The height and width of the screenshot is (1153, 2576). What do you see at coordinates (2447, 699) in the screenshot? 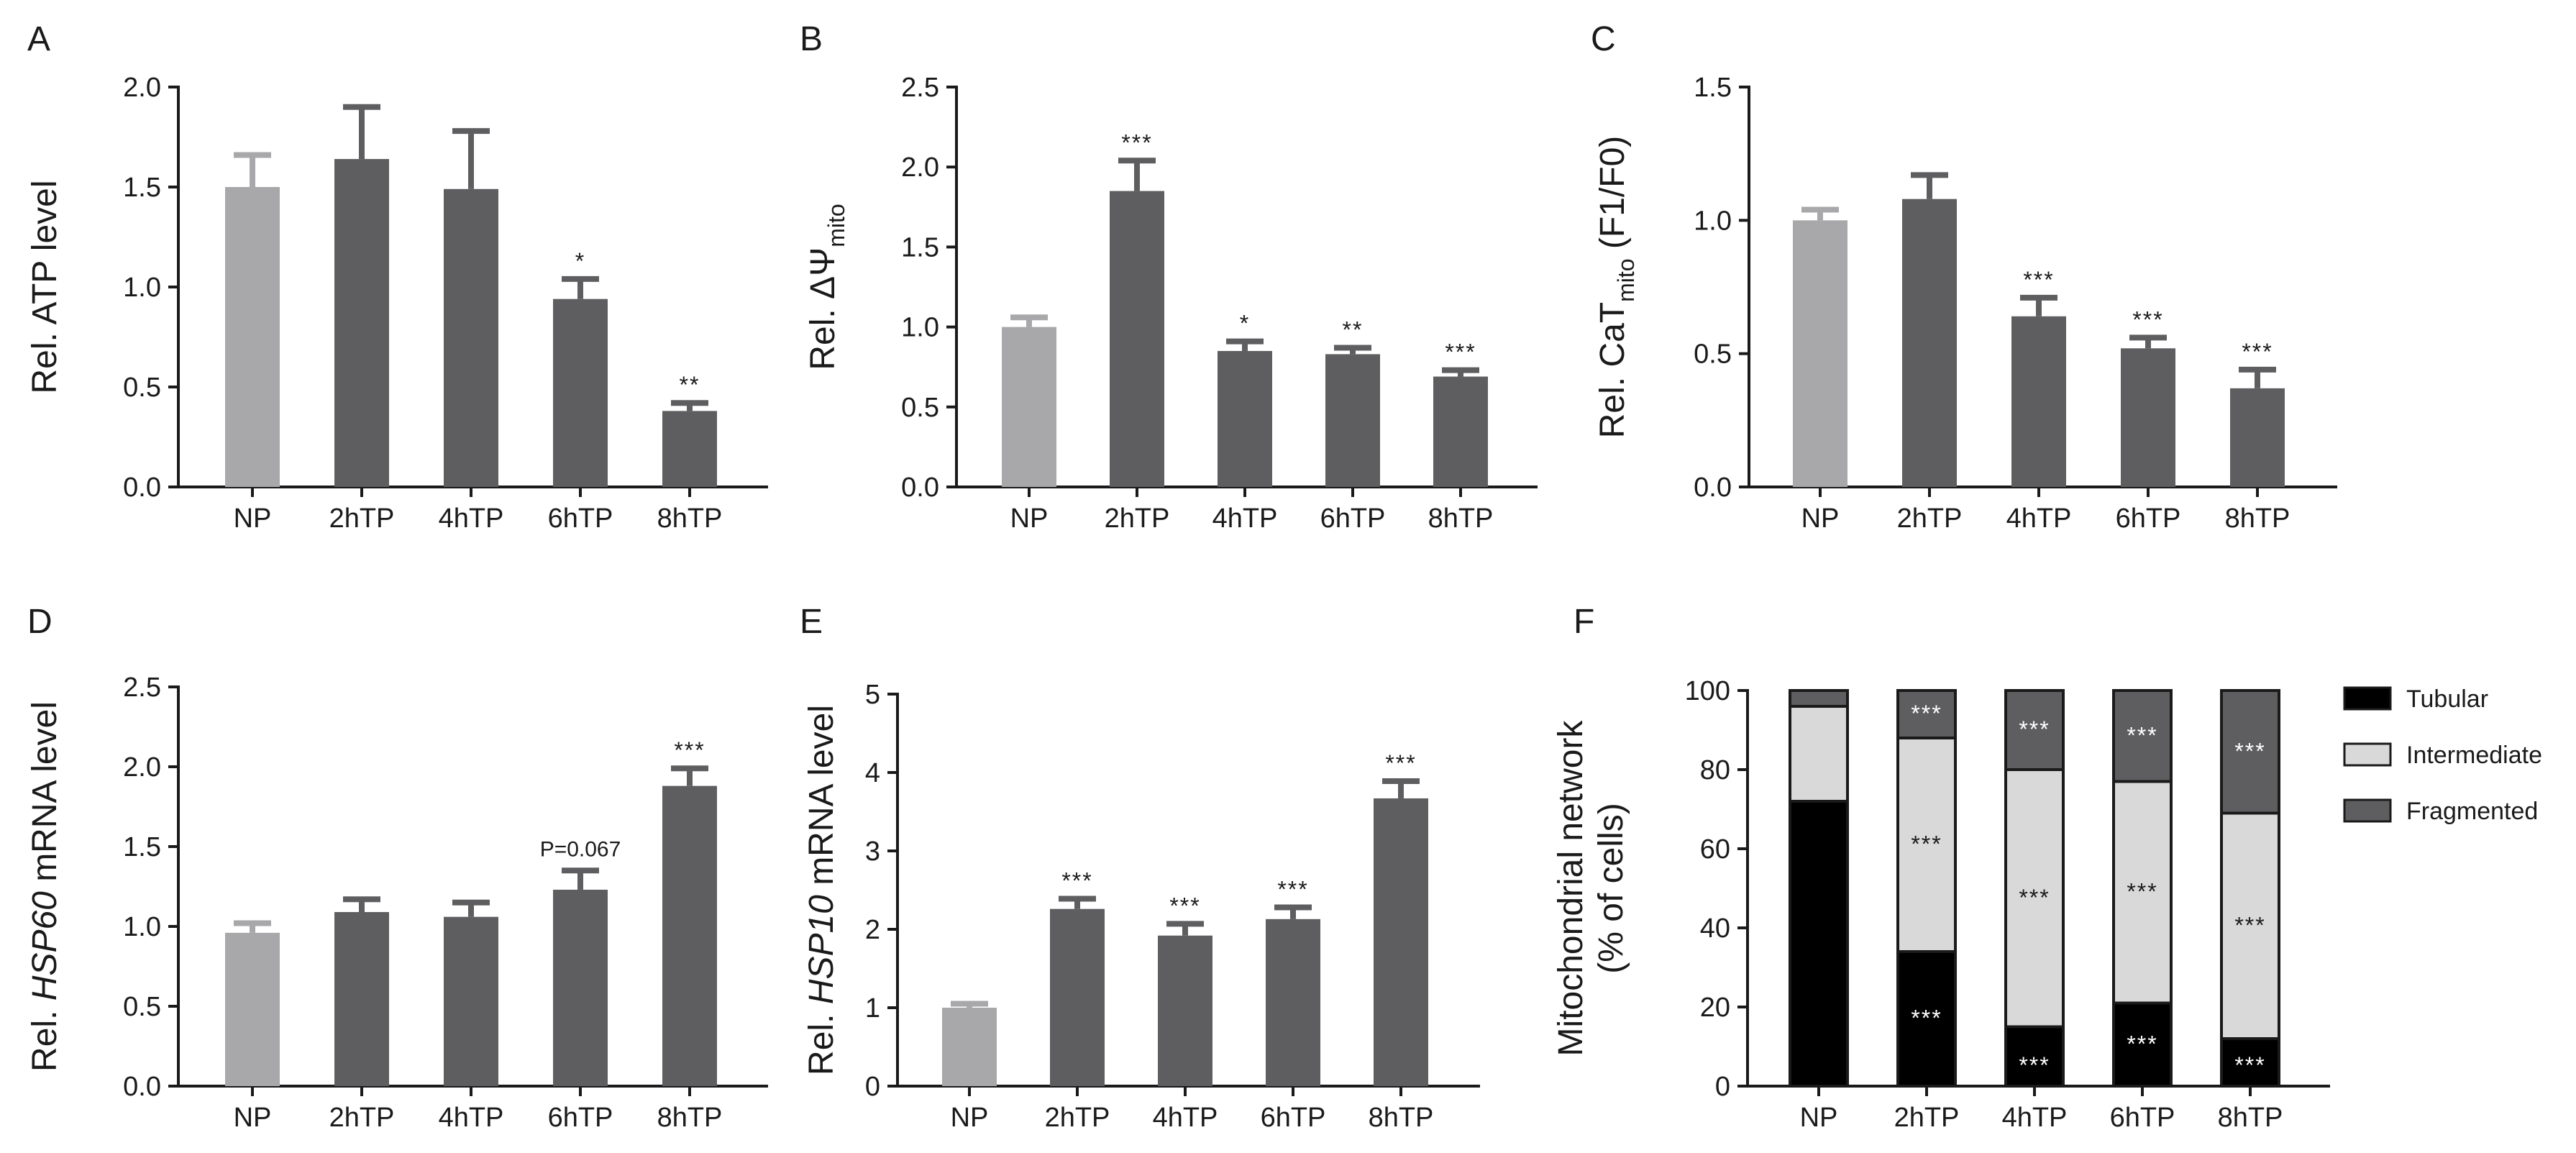
I see `legend-label-tubular: Tubular` at bounding box center [2447, 699].